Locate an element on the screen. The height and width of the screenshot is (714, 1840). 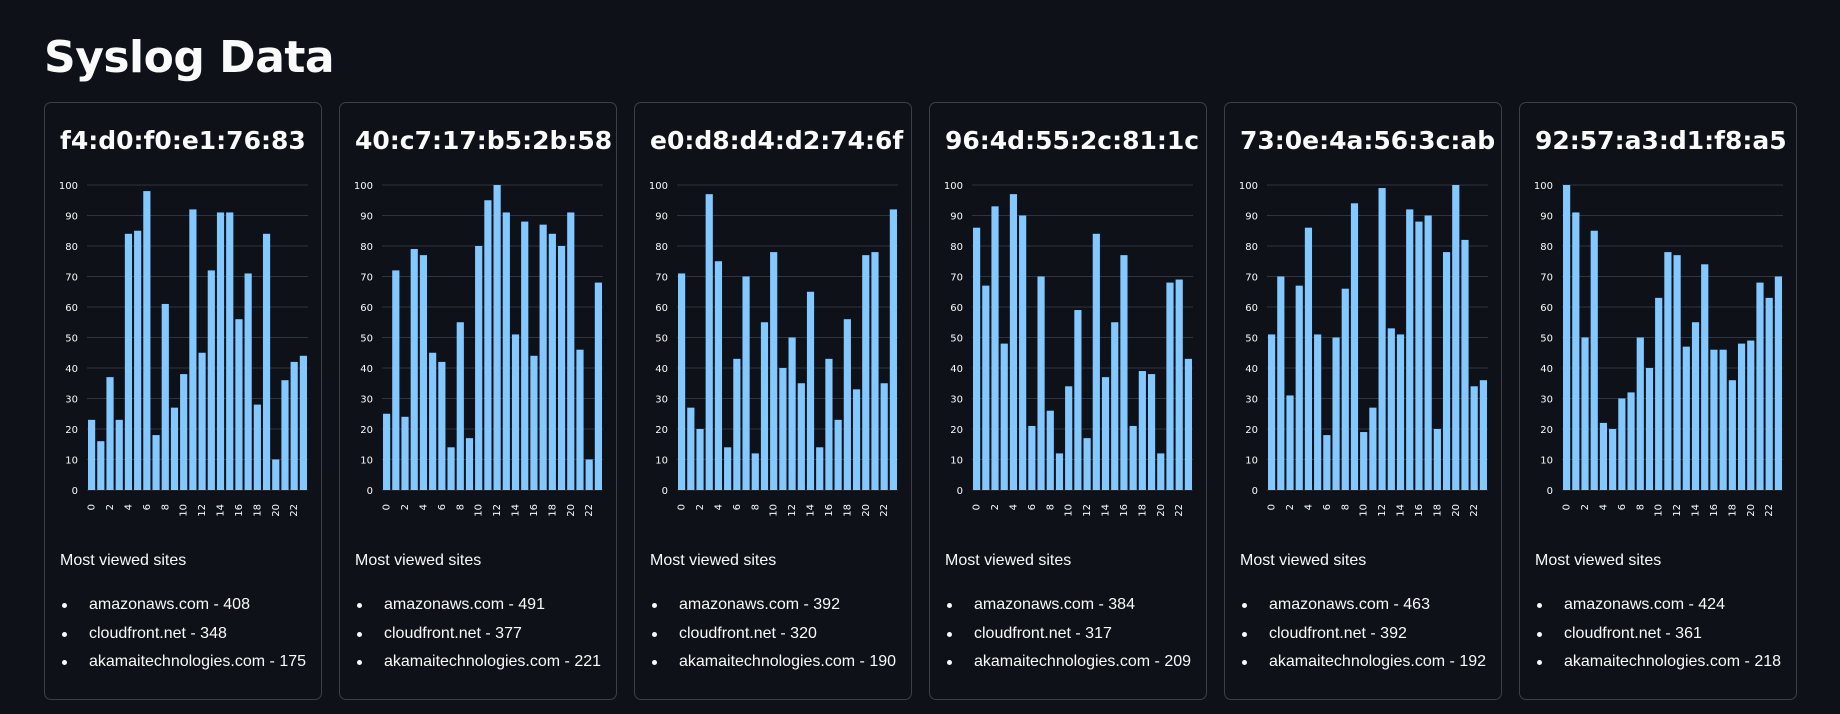
site-list-item: cloudfront.net - 317 is located at coordinates (1068, 638).